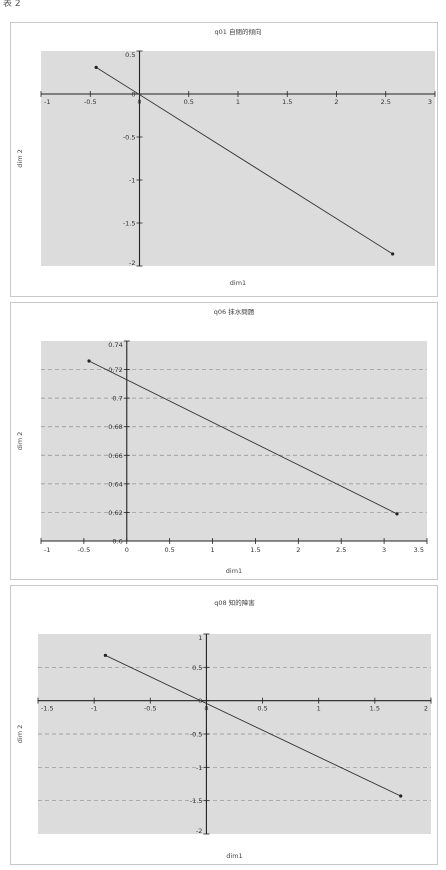 This screenshot has height=870, width=446. Describe the element at coordinates (426, 709) in the screenshot. I see `chart3-x-tick-label-7: 2` at that location.